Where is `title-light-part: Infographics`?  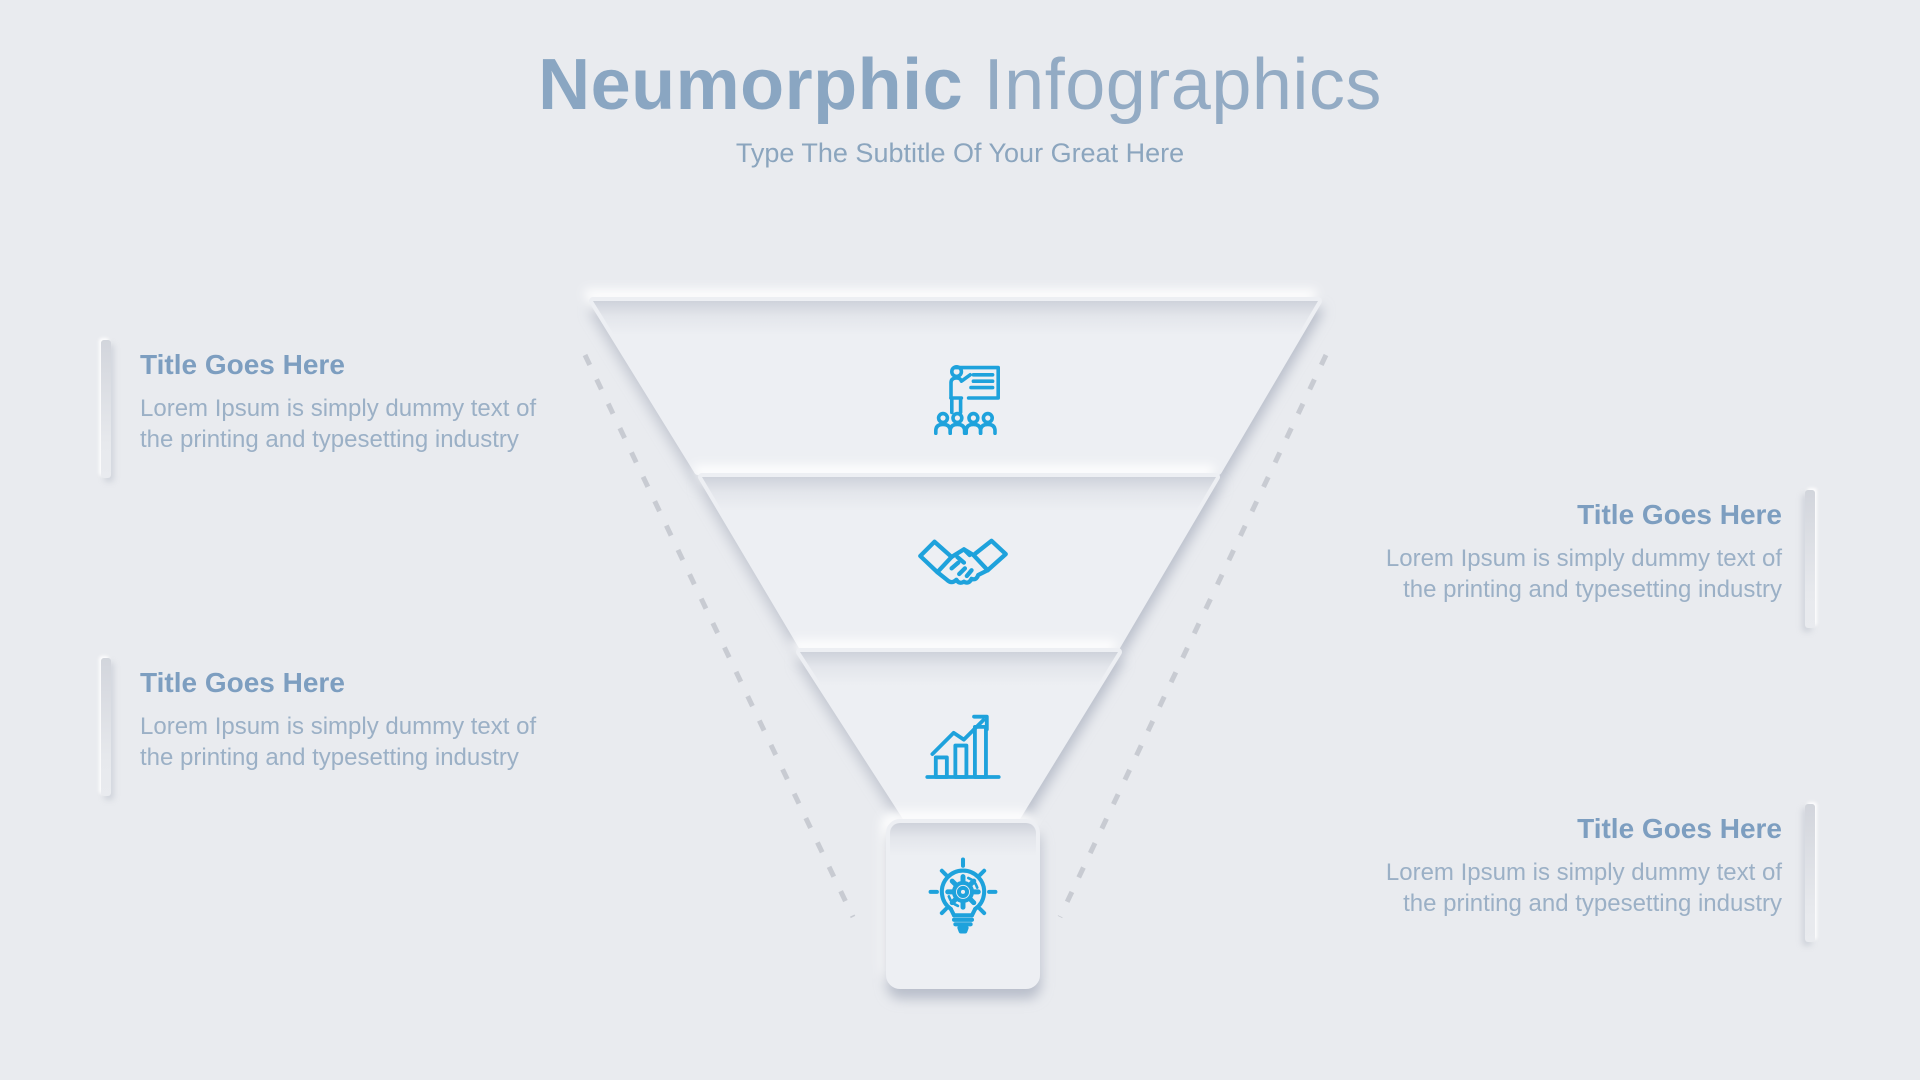
title-light-part: Infographics is located at coordinates (1182, 85).